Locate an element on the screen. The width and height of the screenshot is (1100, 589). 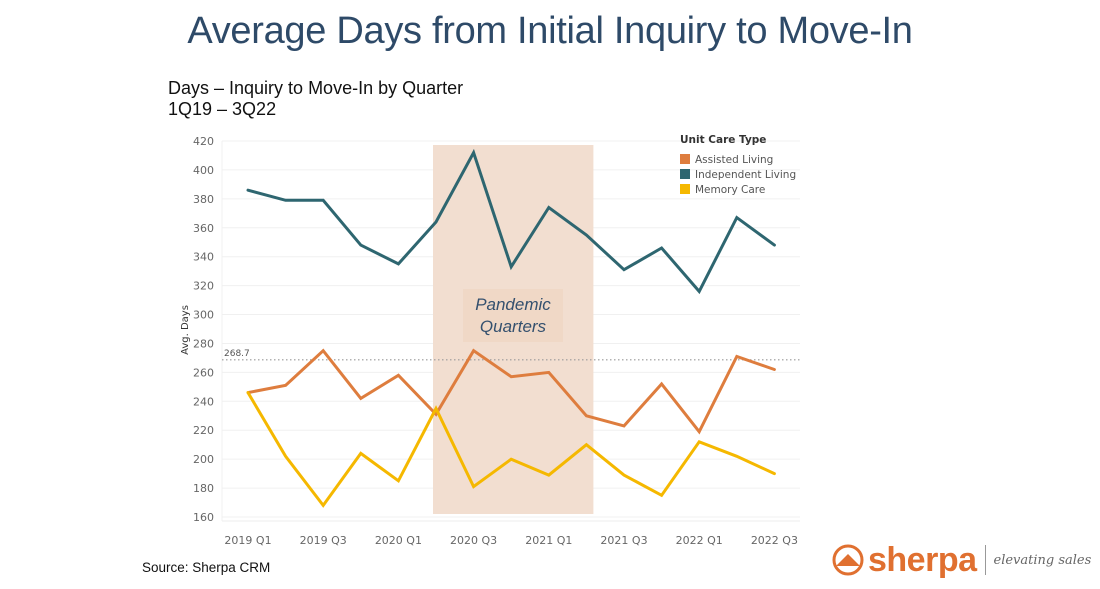
mountain-circle-icon is located at coordinates (848, 560).